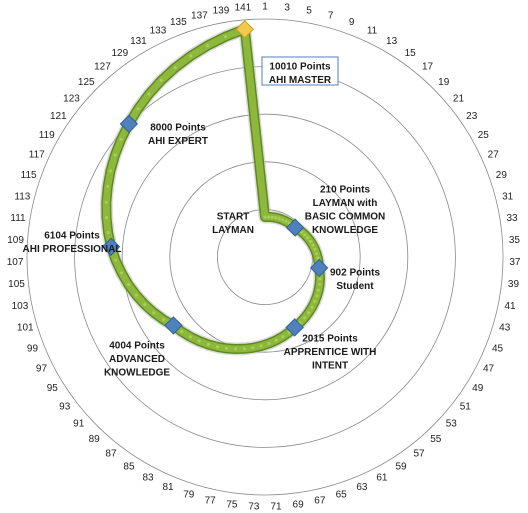  Describe the element at coordinates (53, 388) in the screenshot. I see `category-label: 95` at that location.